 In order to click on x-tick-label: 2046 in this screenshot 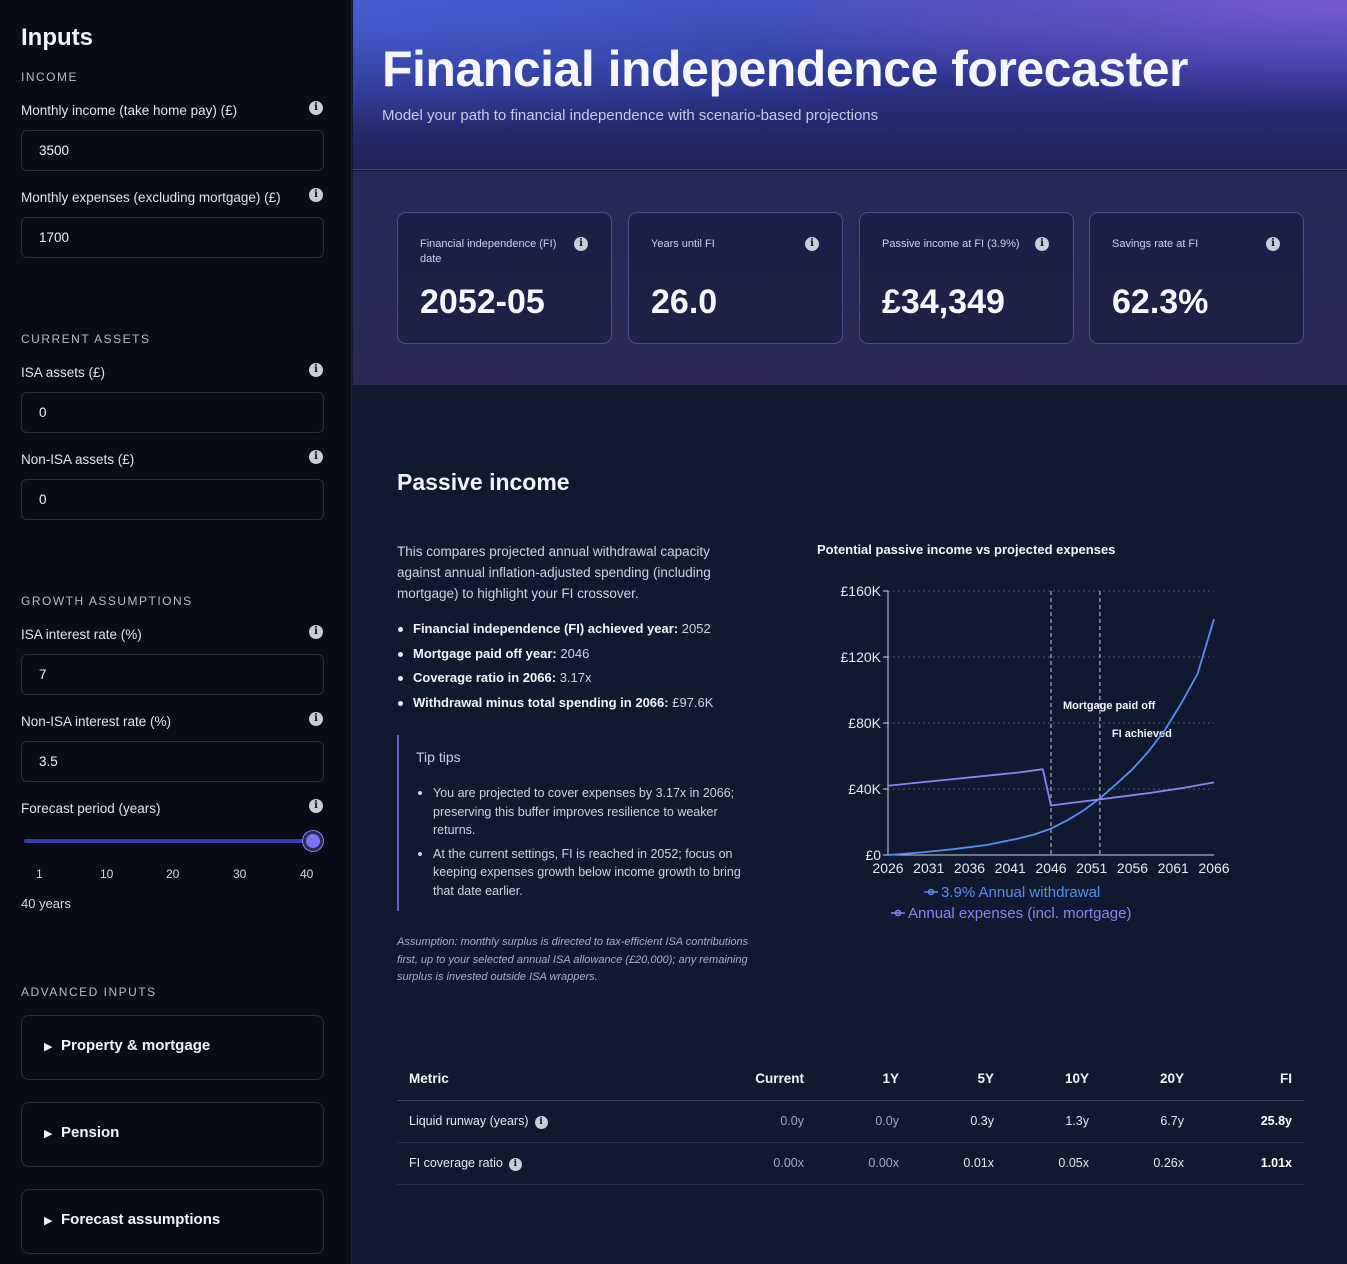, I will do `click(1050, 868)`.